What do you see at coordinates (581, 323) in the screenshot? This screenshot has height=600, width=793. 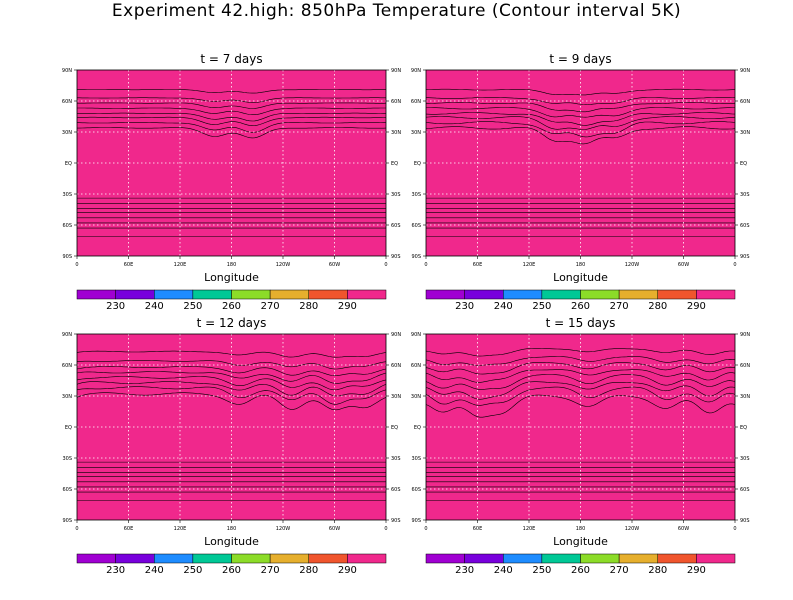 I see `panel-title: t = 15 days` at bounding box center [581, 323].